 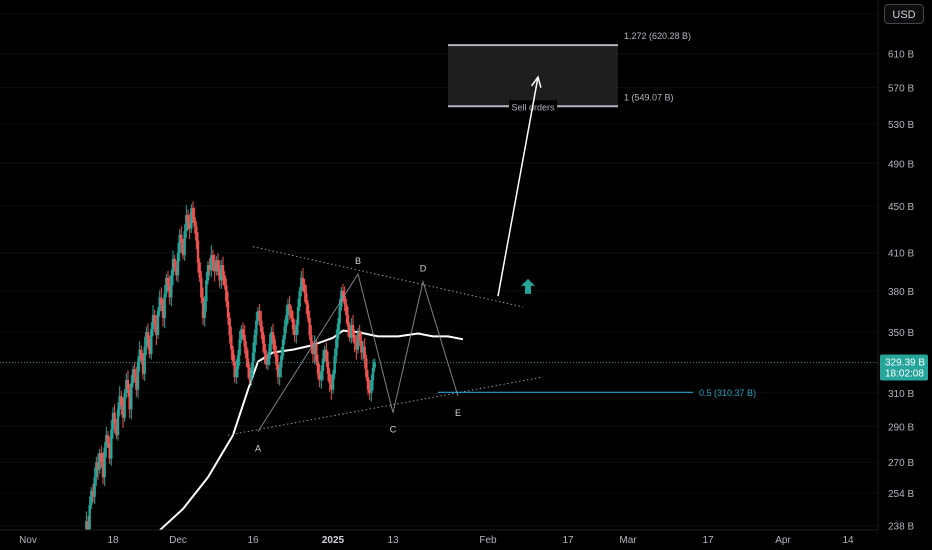 I want to click on y-tick-label: 490 B, so click(x=901, y=164).